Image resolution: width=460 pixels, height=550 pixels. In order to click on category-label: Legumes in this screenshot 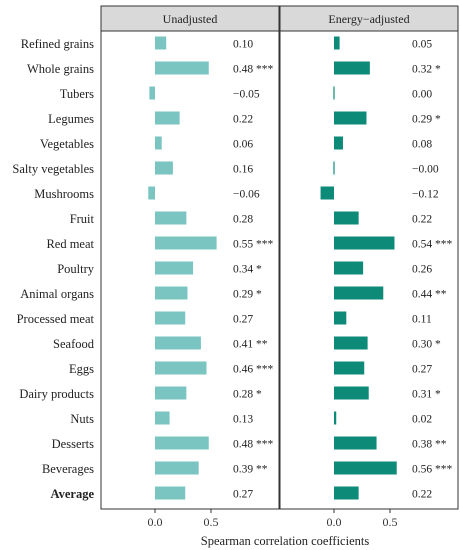, I will do `click(71, 119)`.